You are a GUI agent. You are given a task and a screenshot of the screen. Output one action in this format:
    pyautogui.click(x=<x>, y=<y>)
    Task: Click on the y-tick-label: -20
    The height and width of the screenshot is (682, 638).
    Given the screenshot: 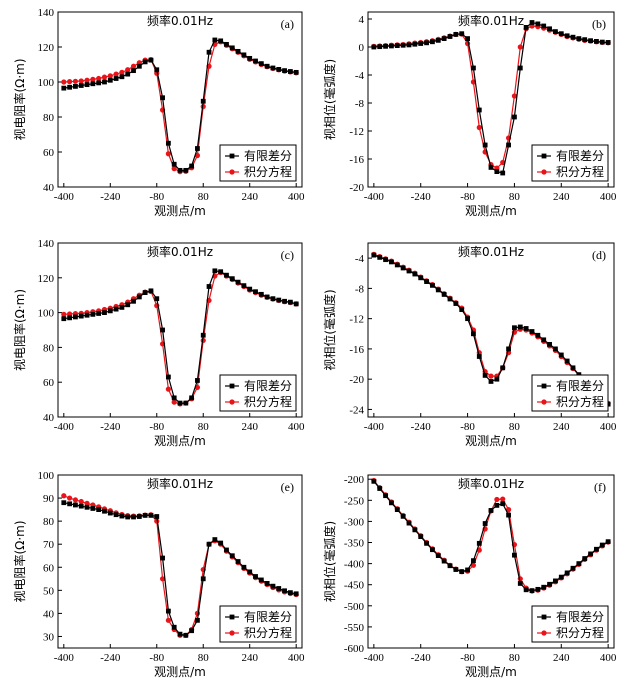 What is the action you would take?
    pyautogui.click(x=356, y=188)
    